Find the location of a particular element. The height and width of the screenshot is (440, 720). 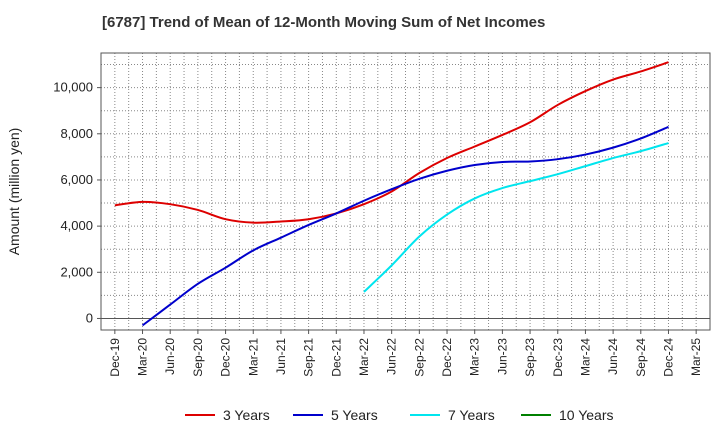

series-line-7-years is located at coordinates (516, 217).